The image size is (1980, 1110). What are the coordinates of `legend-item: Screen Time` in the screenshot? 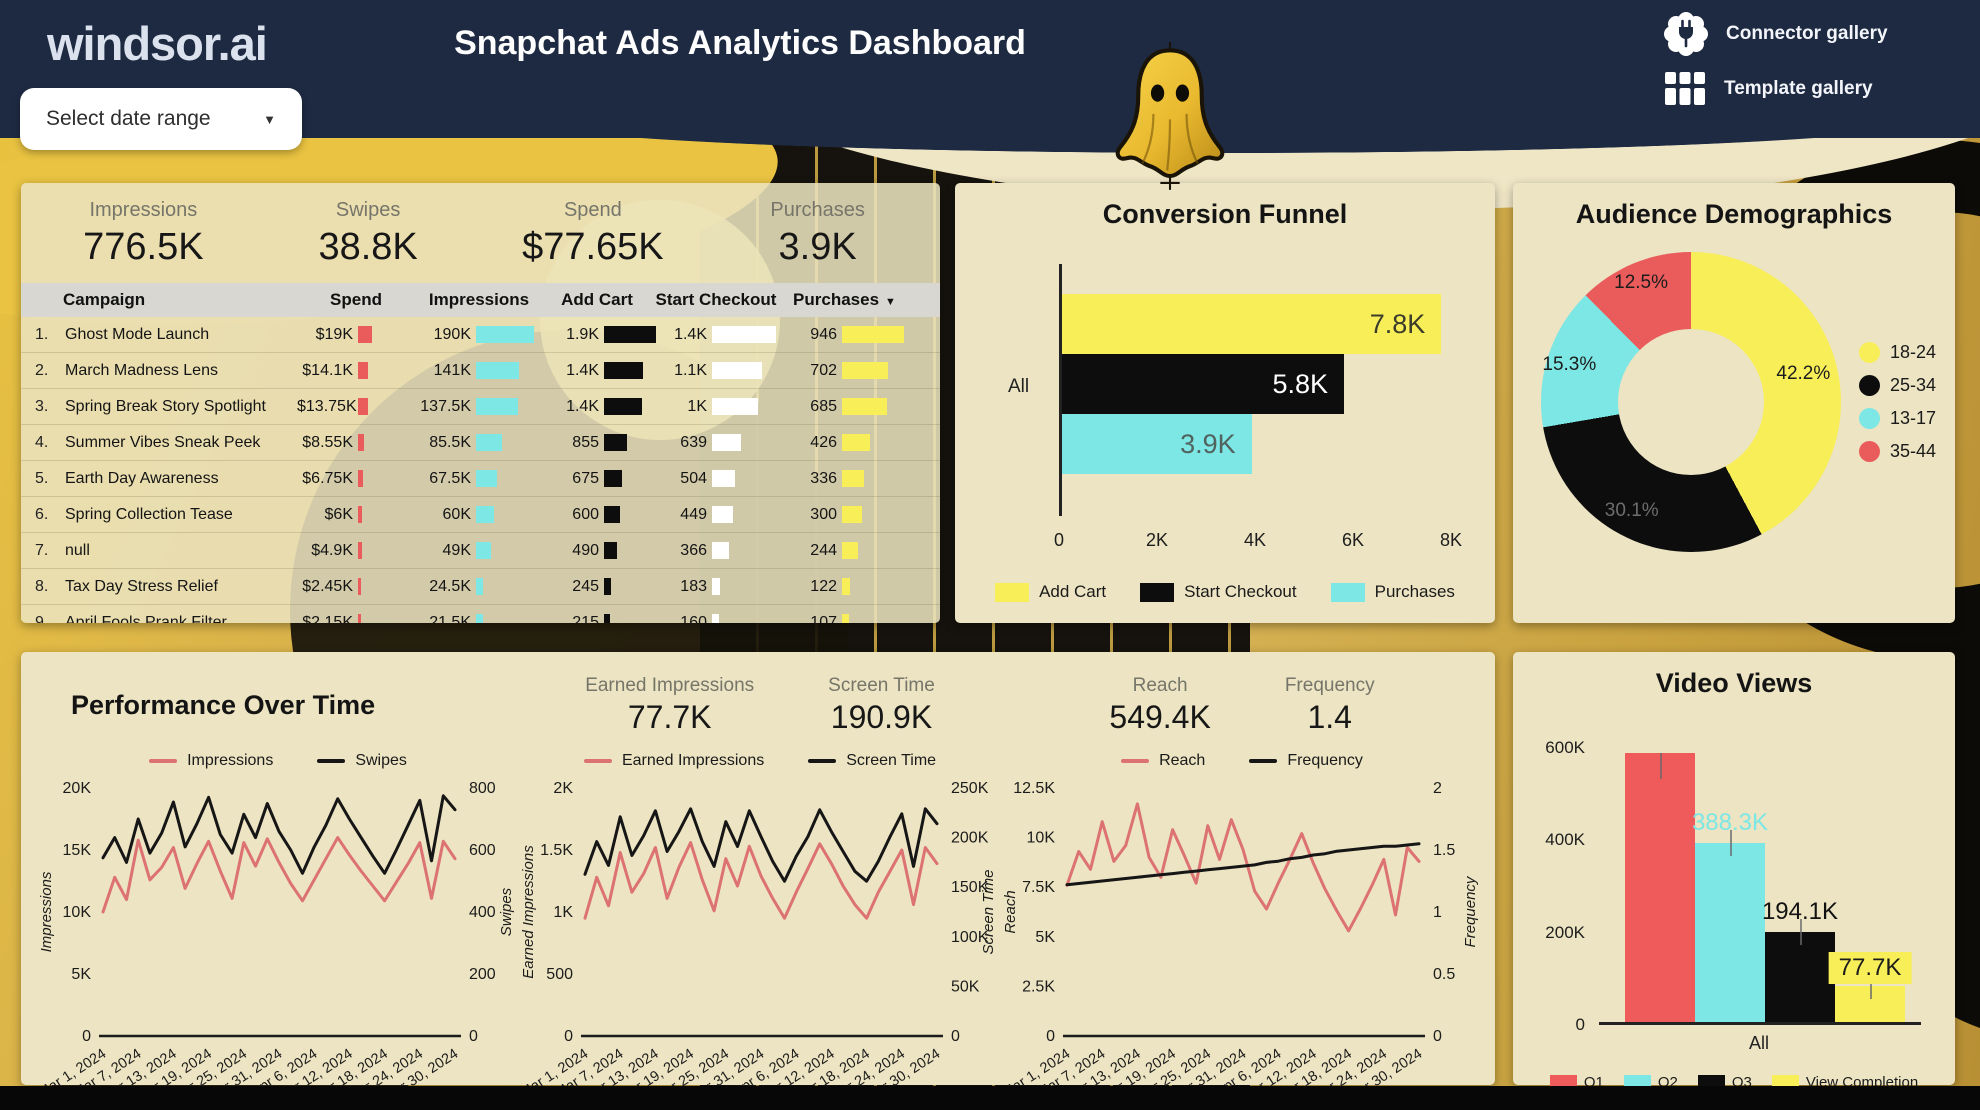 It's located at (872, 761).